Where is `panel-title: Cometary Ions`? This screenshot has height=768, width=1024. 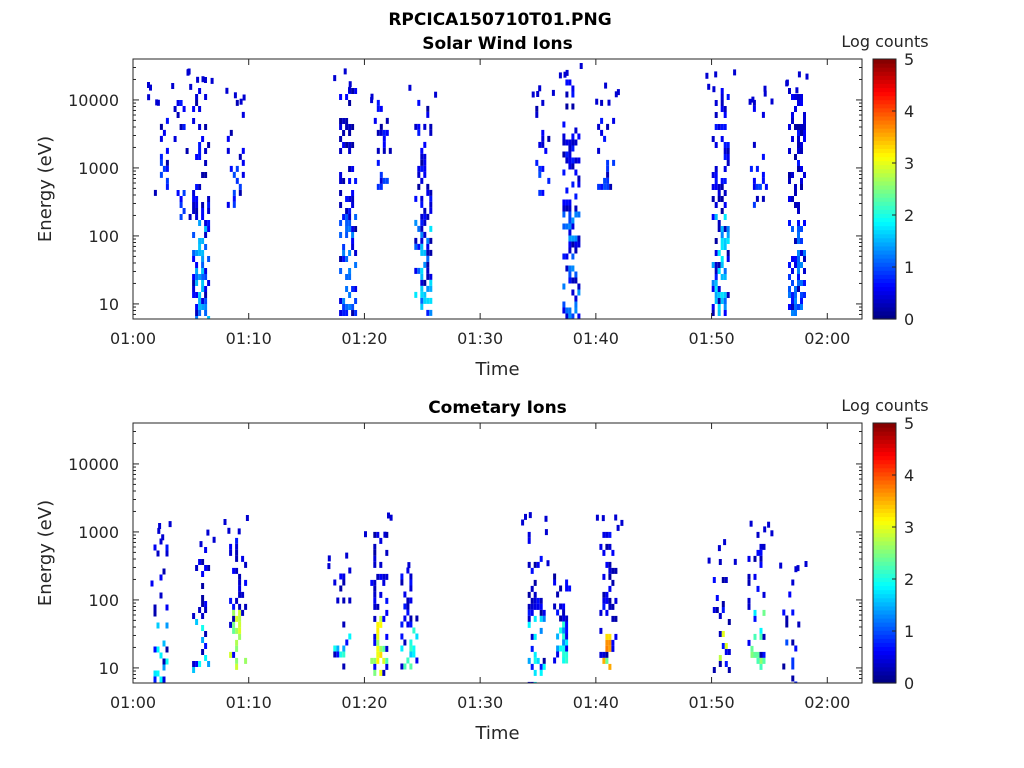
panel-title: Cometary Ions is located at coordinates (497, 408).